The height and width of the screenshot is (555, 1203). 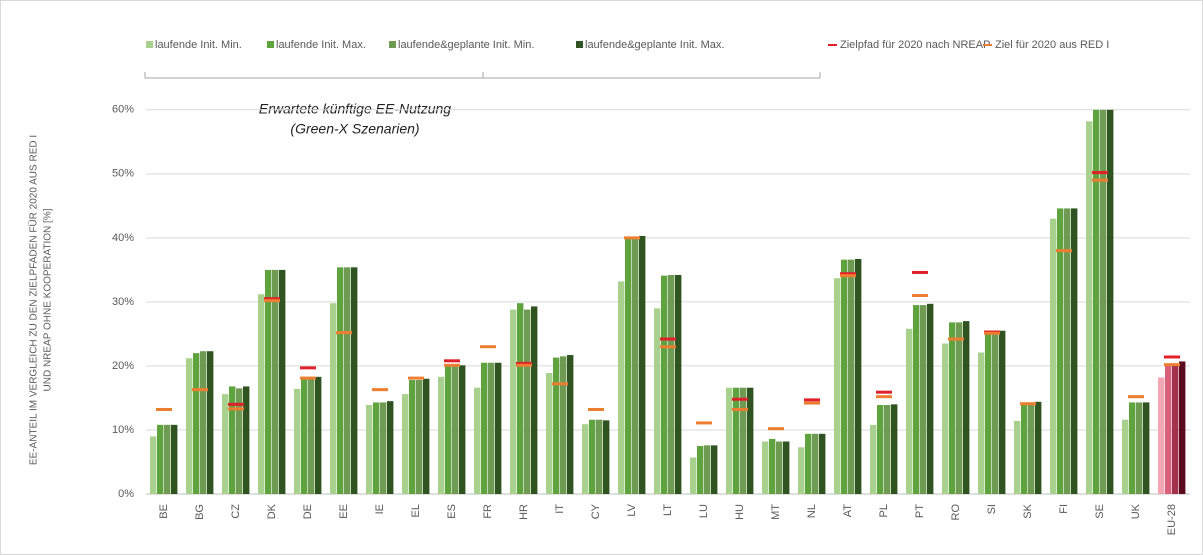 What do you see at coordinates (1052, 45) in the screenshot?
I see `legend-label: Ziel für 2020 aus RED I` at bounding box center [1052, 45].